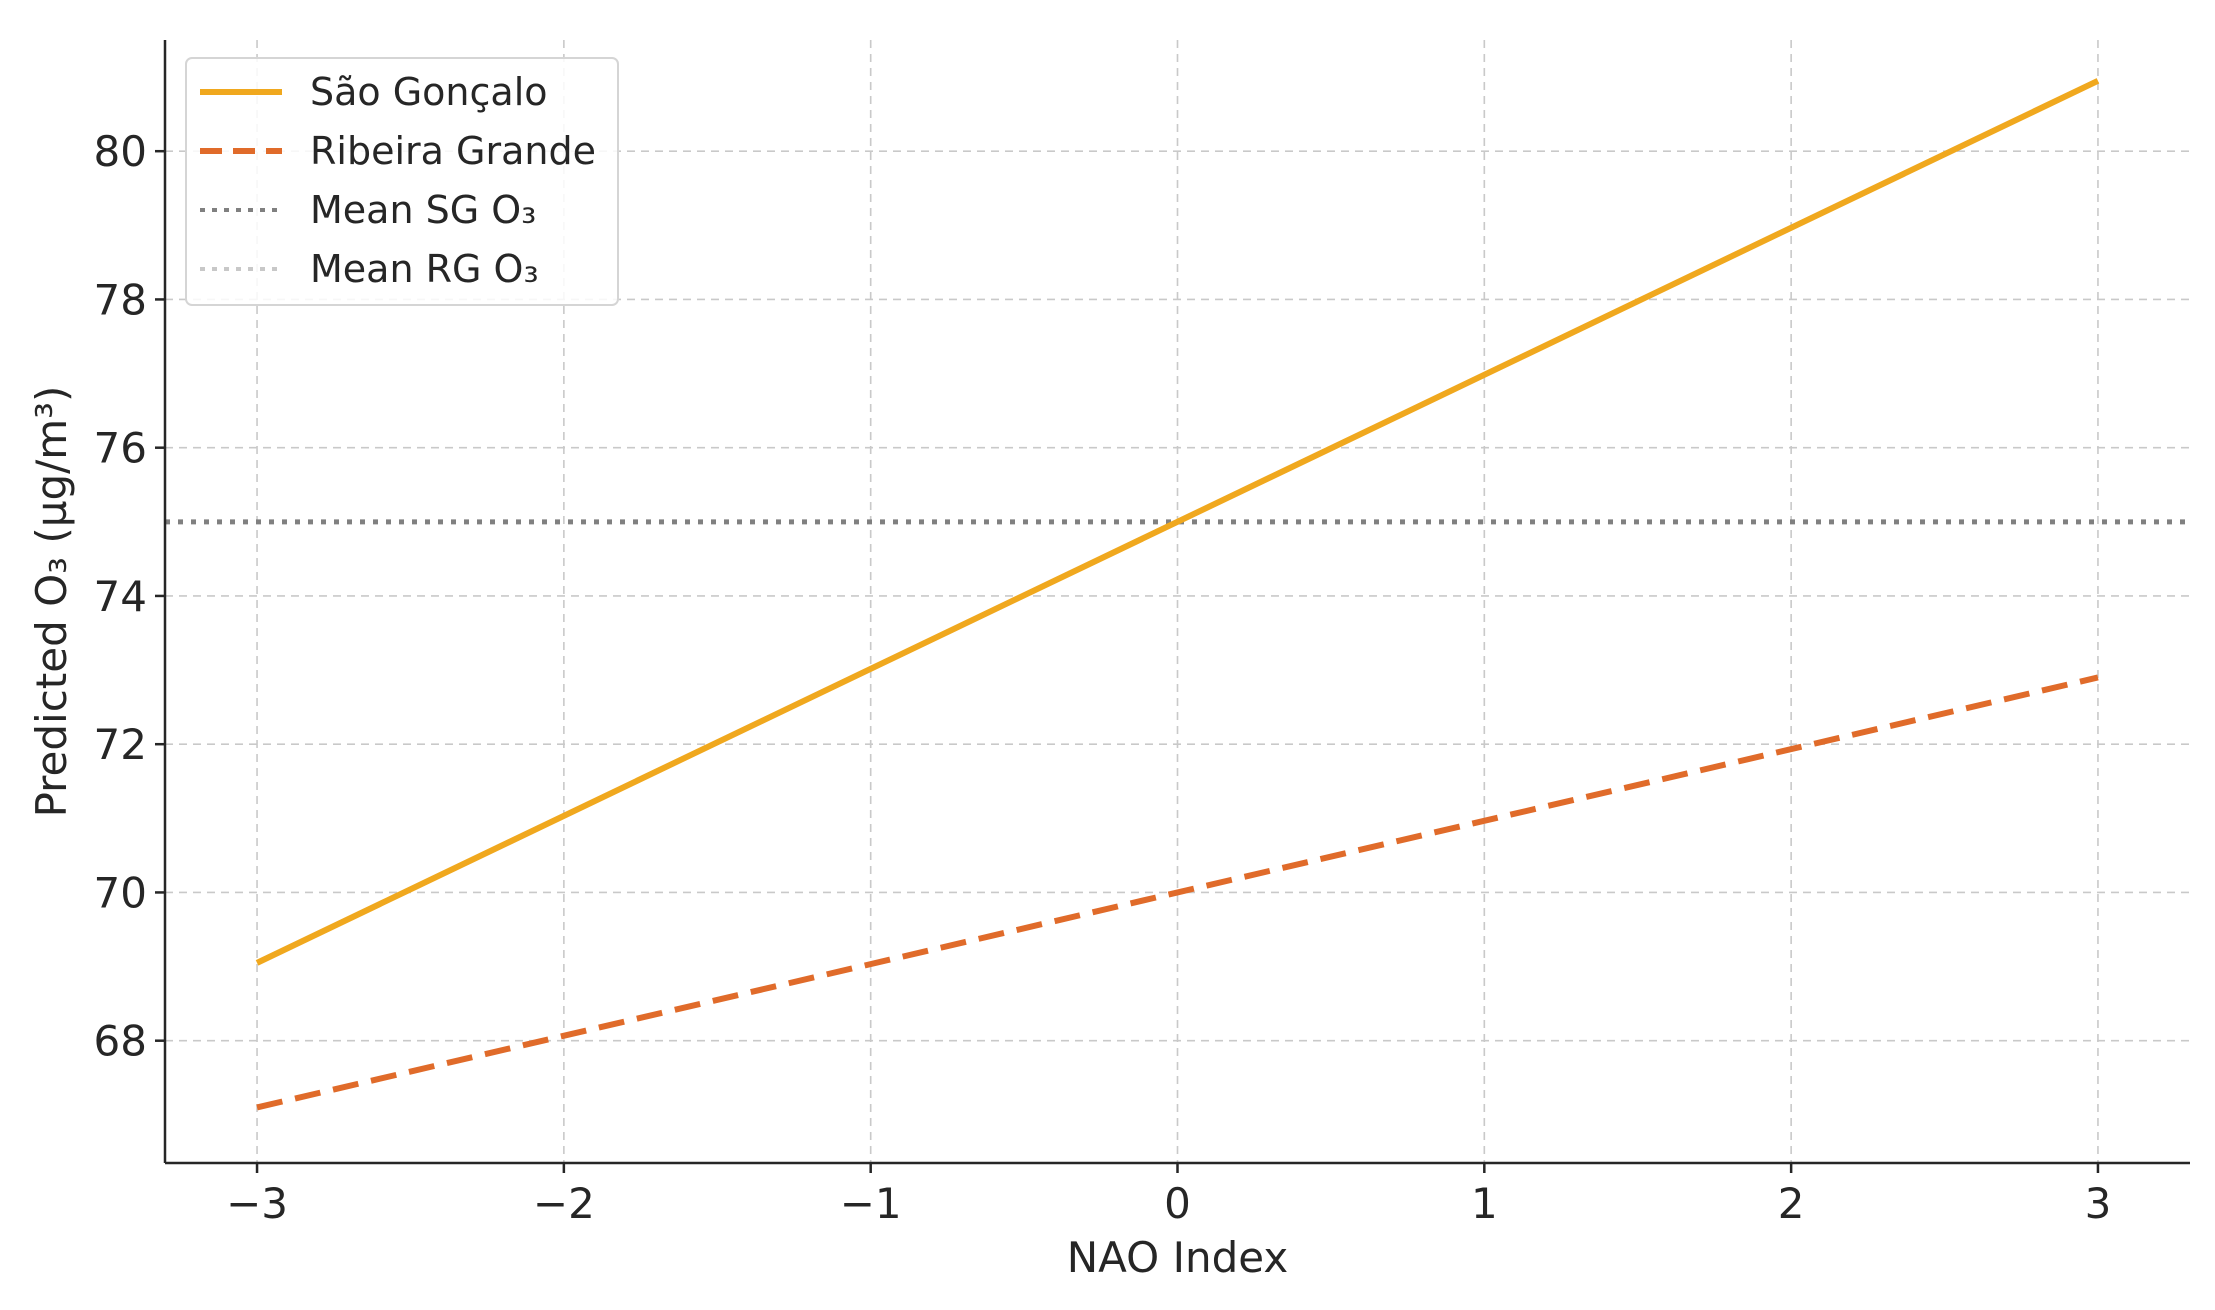 This screenshot has height=1310, width=2215. Describe the element at coordinates (423, 210) in the screenshot. I see `legend-label-2: Mean SG O₃` at that location.